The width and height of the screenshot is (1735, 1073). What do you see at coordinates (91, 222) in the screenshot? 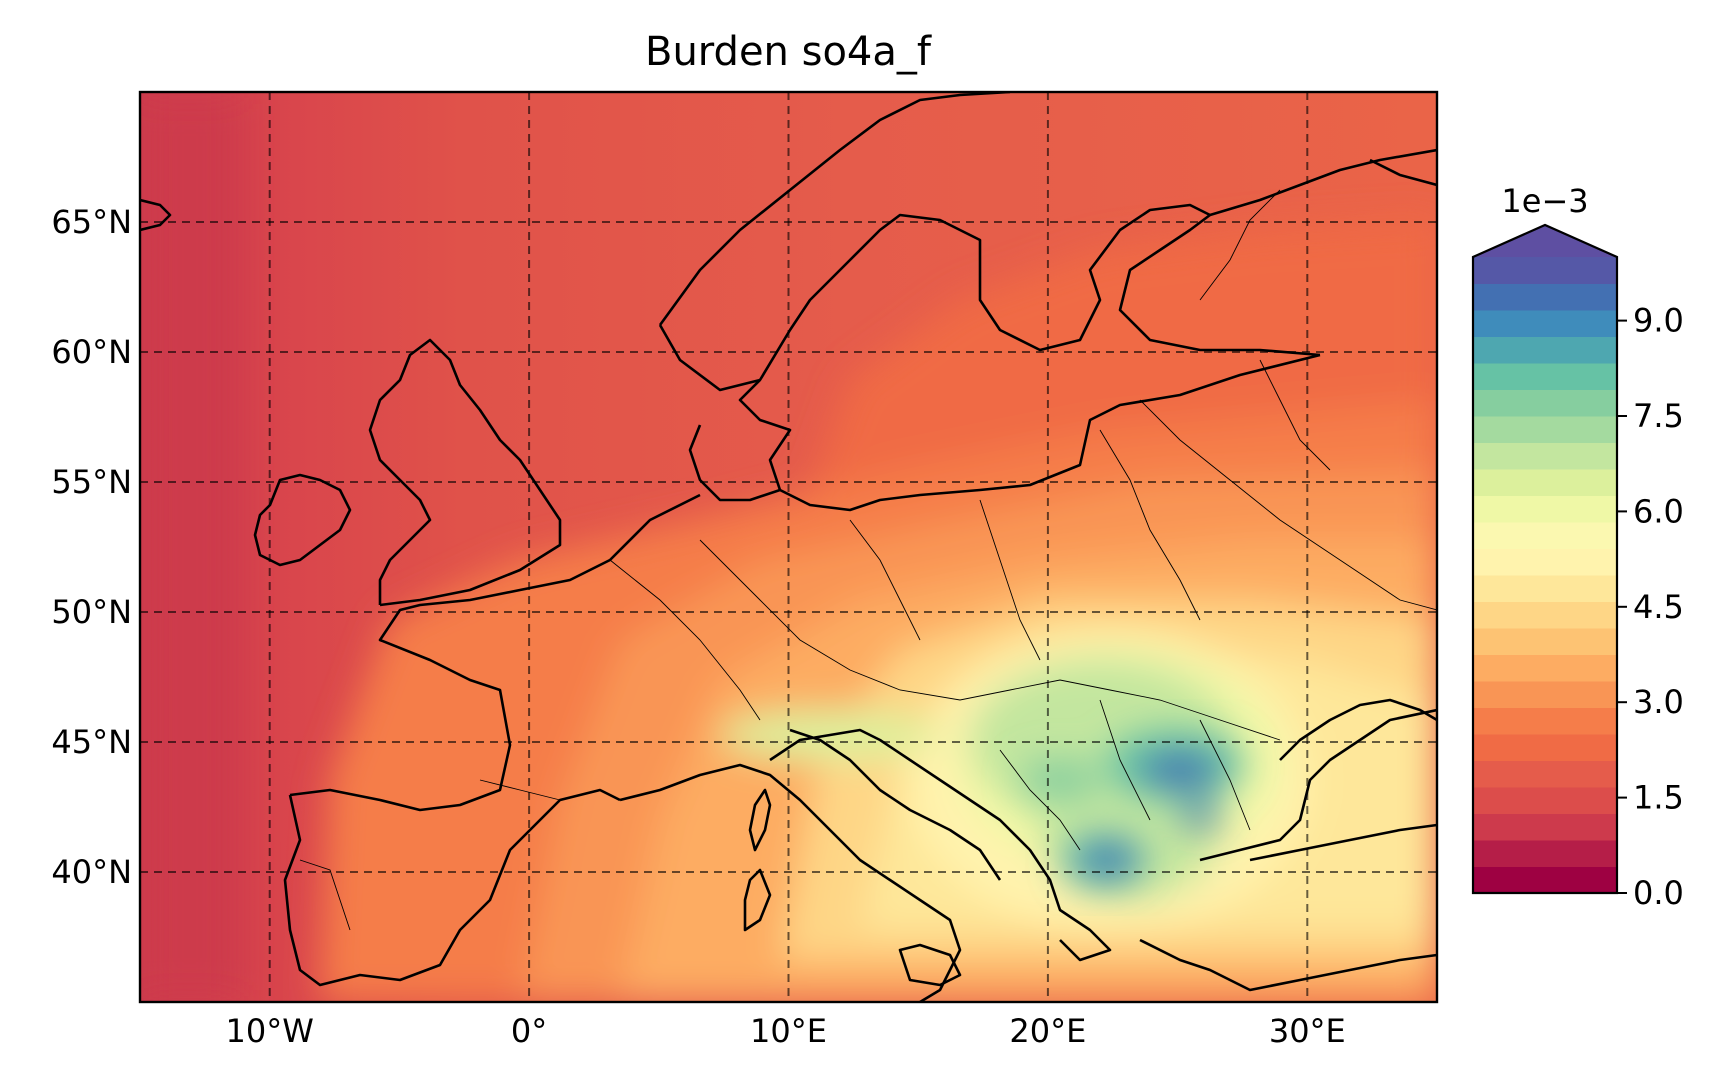
I see `lat-tick-label: 65°N` at bounding box center [91, 222].